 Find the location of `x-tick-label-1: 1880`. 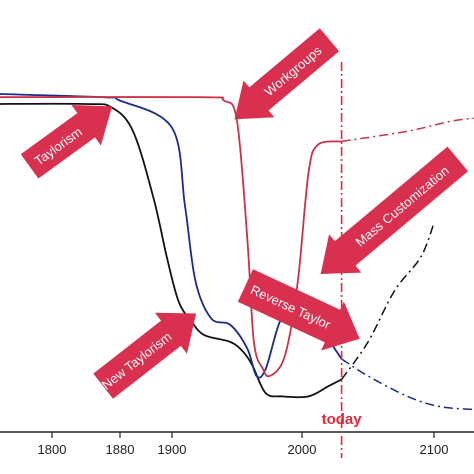

x-tick-label-1: 1880 is located at coordinates (120, 449).